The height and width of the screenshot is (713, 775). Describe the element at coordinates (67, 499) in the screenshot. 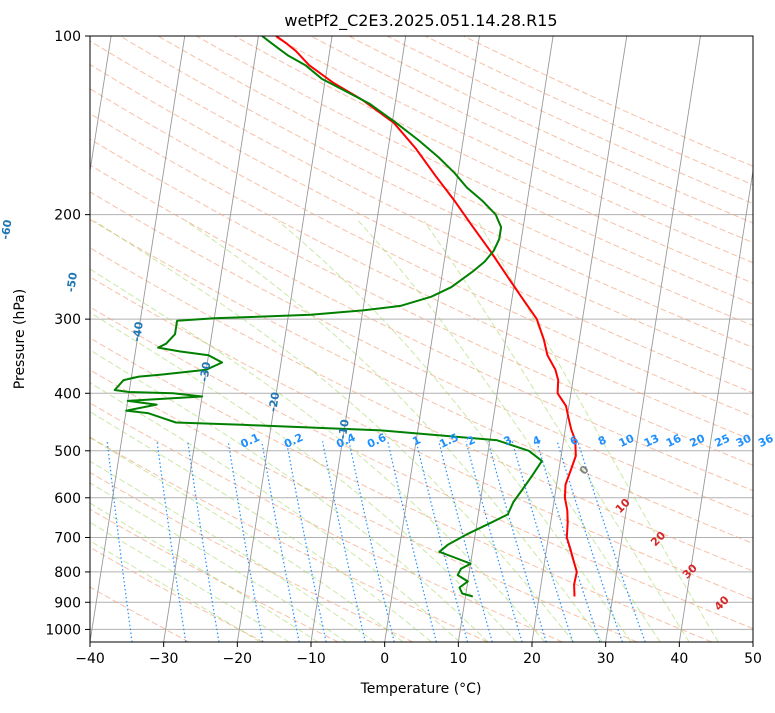

I see `y-tick-label: 600` at that location.